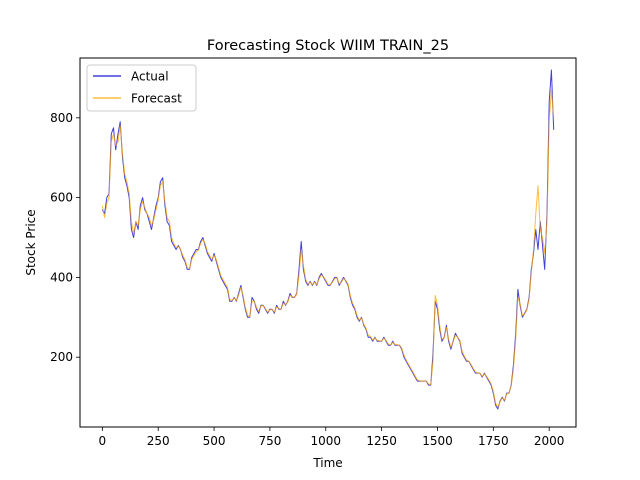 The image size is (640, 480). I want to click on x-tick-label: 250, so click(158, 441).